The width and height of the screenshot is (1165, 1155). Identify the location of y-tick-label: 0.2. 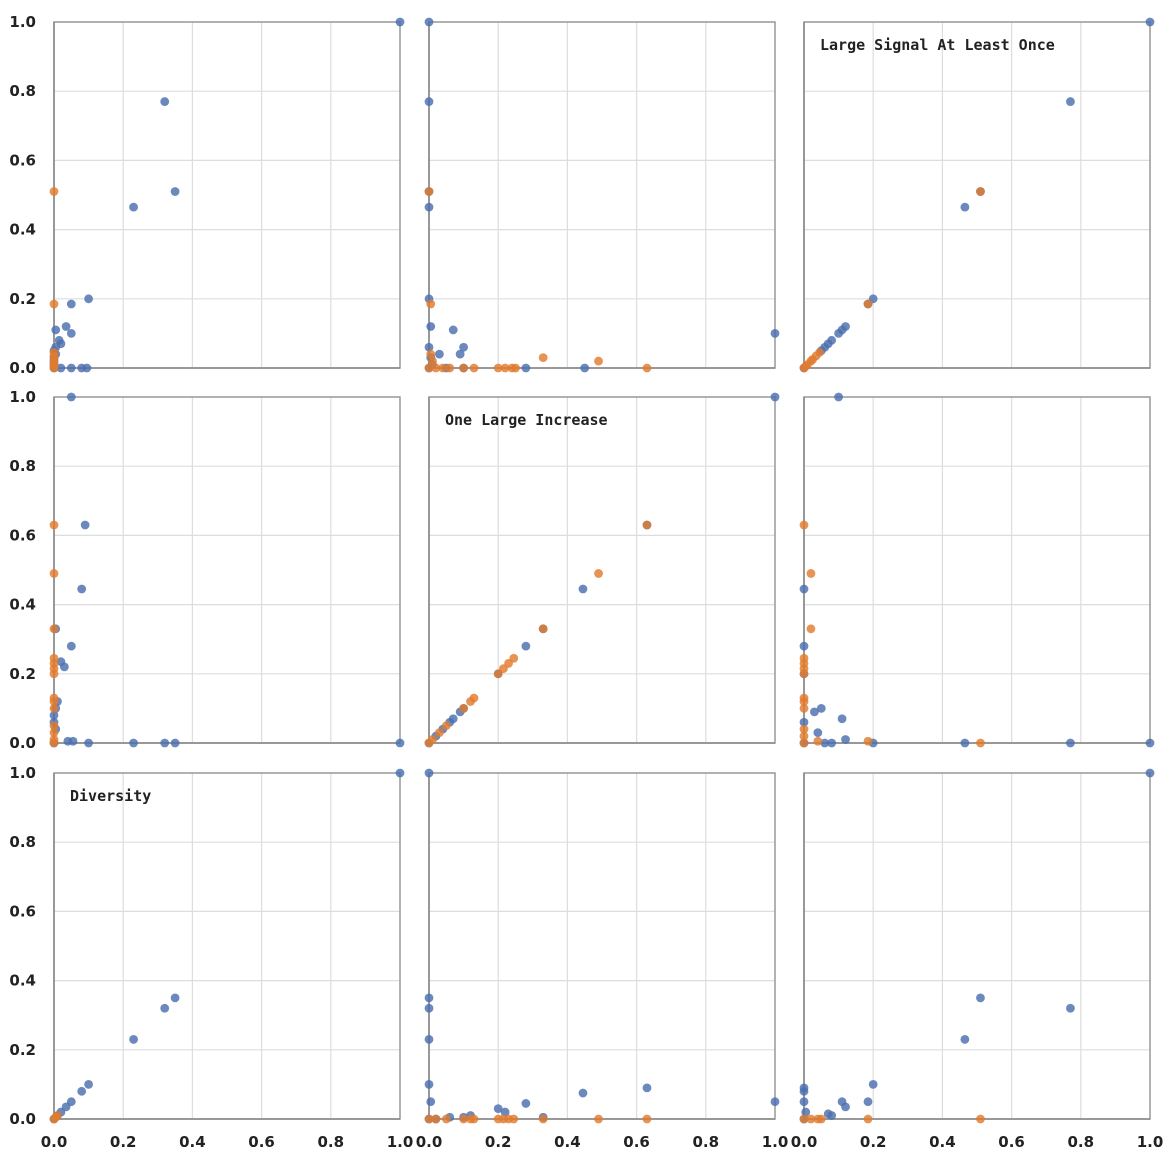
(22, 674).